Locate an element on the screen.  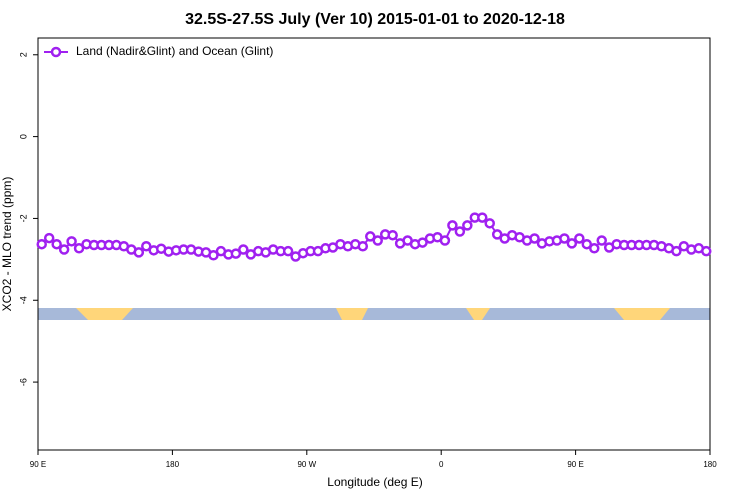
y-axis-label: XCO2 - MLO trend (ppm) is located at coordinates (7, 244).